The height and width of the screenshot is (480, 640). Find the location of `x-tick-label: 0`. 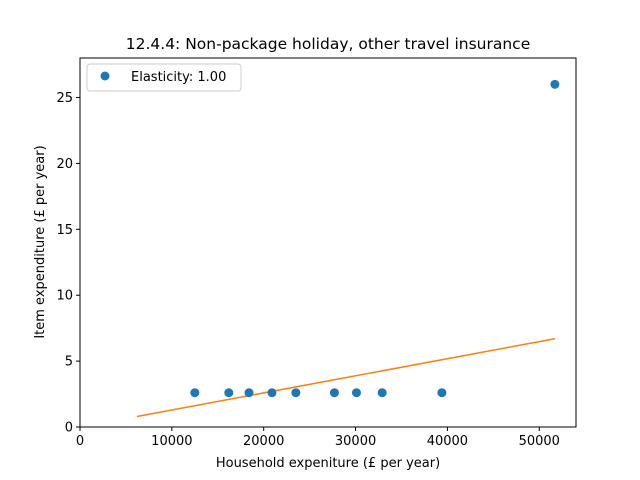

x-tick-label: 0 is located at coordinates (80, 441).